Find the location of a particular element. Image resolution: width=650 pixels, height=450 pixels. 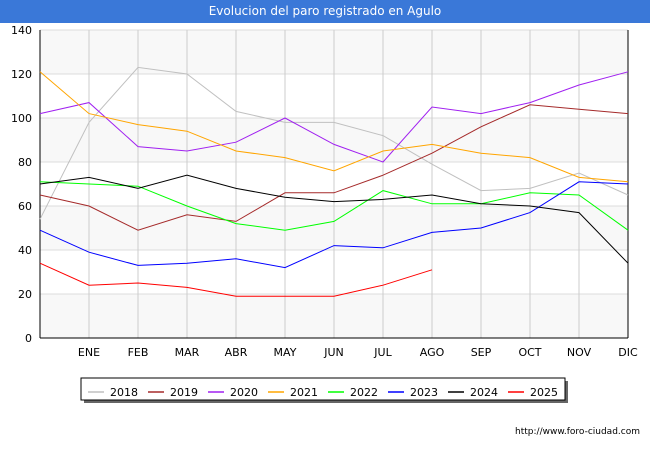

x-tick-label: FEB is located at coordinates (138, 352).